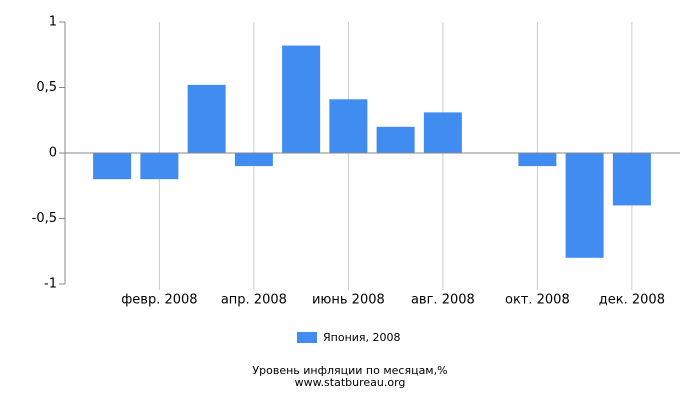  What do you see at coordinates (307, 337) in the screenshot?
I see `legend-swatch` at bounding box center [307, 337].